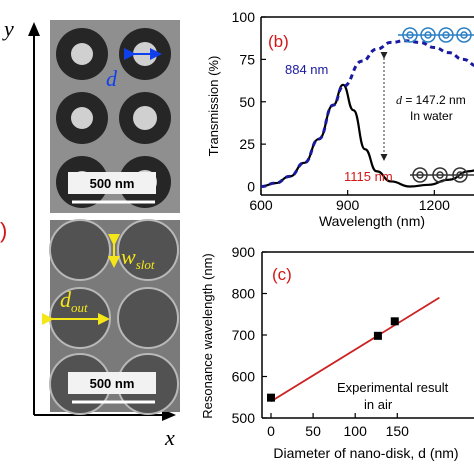 Image resolution: width=474 pixels, height=474 pixels. What do you see at coordinates (442, 175) in the screenshot?
I see `field-pattern-icon-bottom` at bounding box center [442, 175].